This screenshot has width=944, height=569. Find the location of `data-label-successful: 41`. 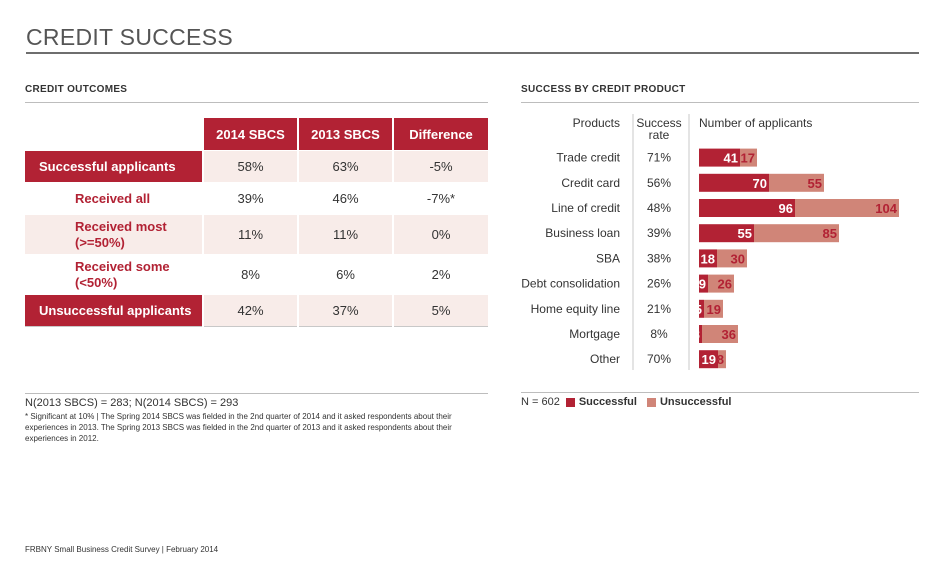

data-label-successful: 41 is located at coordinates (731, 158).